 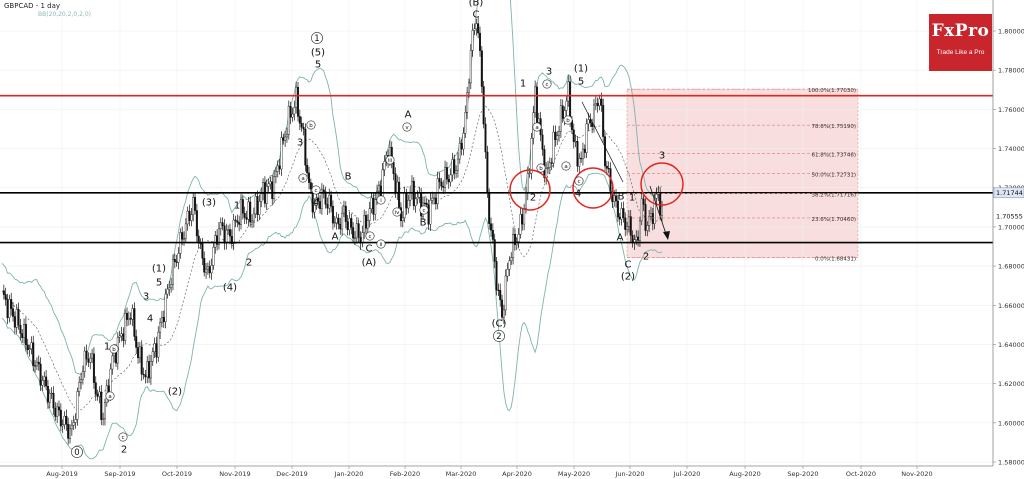 I want to click on price-label-box, so click(x=1008, y=193).